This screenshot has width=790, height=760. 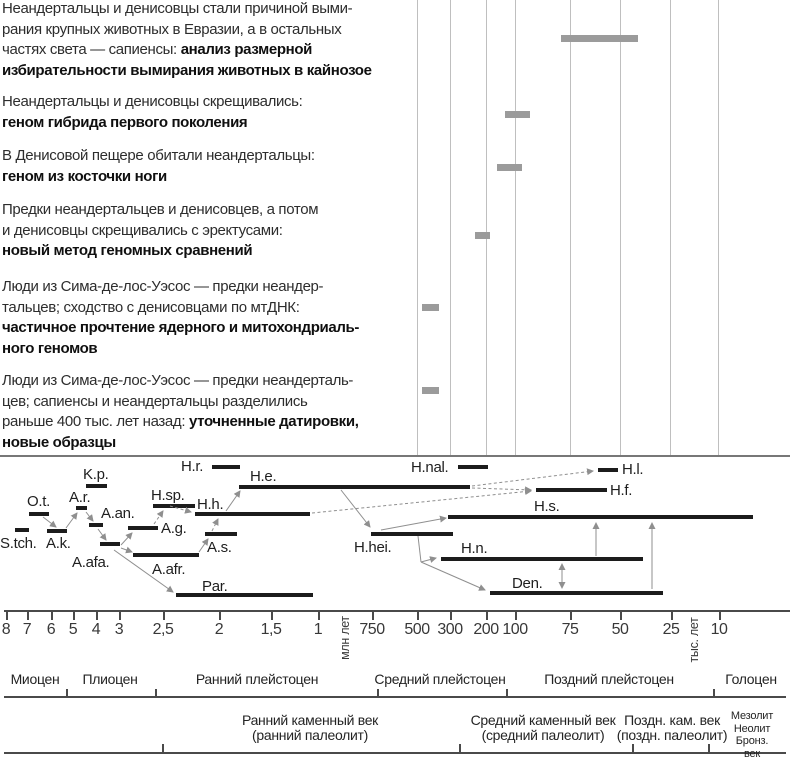 What do you see at coordinates (318, 629) in the screenshot?
I see `axis-tick-label: 1` at bounding box center [318, 629].